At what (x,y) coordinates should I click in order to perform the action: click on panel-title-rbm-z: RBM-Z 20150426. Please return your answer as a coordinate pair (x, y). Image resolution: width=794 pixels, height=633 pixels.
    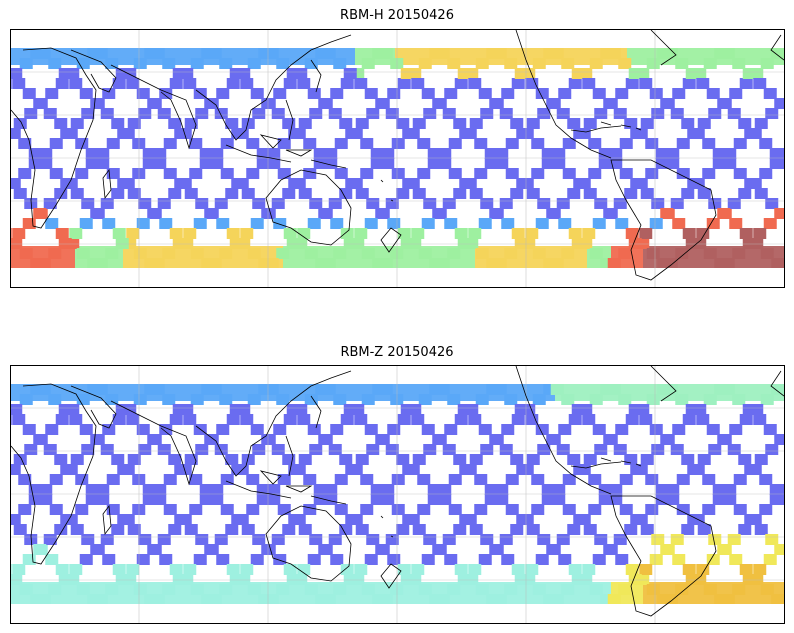
    Looking at the image, I should click on (397, 352).